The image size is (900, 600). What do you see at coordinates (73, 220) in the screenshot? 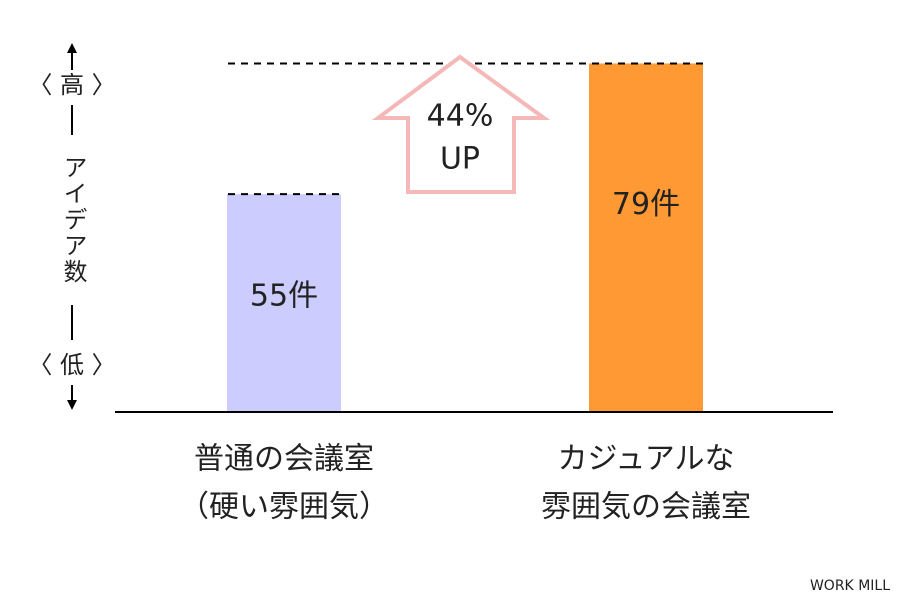
I see `axis-label: アイデア数` at bounding box center [73, 220].